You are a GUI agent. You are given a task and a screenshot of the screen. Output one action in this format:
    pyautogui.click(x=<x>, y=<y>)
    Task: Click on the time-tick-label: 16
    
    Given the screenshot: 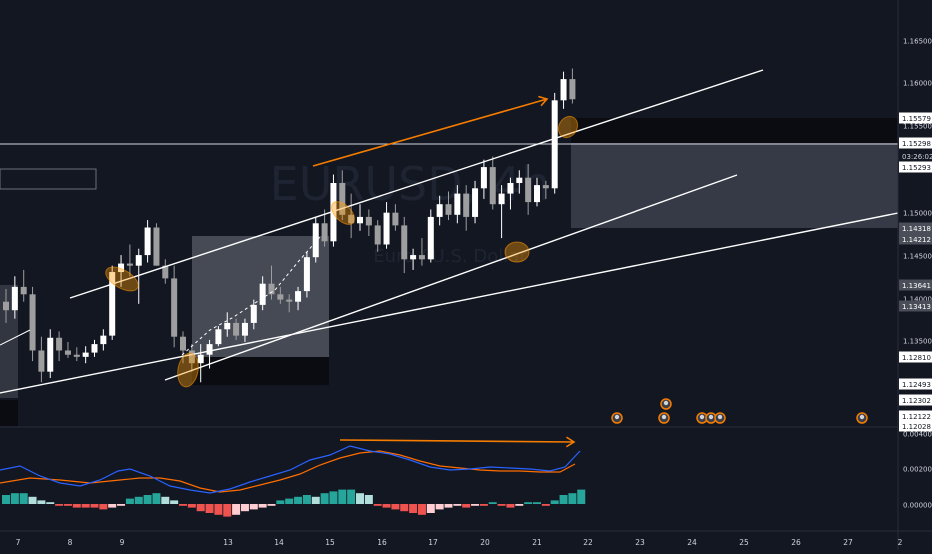 What is the action you would take?
    pyautogui.click(x=382, y=542)
    